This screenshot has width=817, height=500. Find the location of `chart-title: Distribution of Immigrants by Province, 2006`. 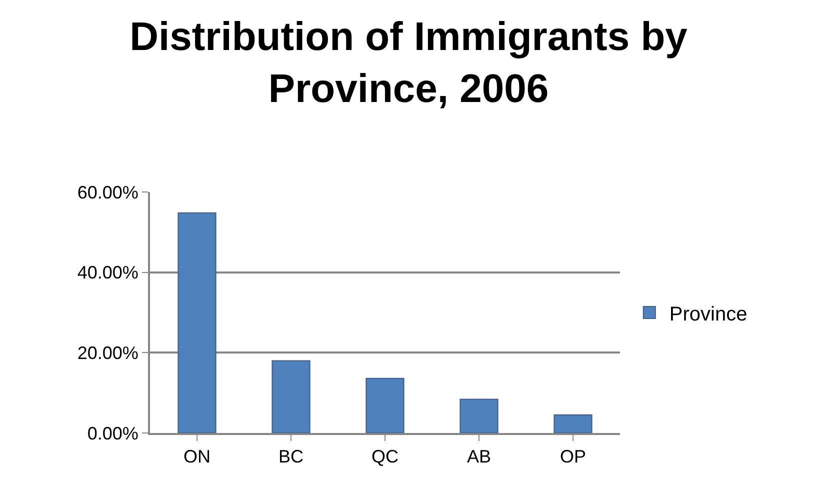

chart-title: Distribution of Immigrants by Province, 2006 is located at coordinates (409, 63).